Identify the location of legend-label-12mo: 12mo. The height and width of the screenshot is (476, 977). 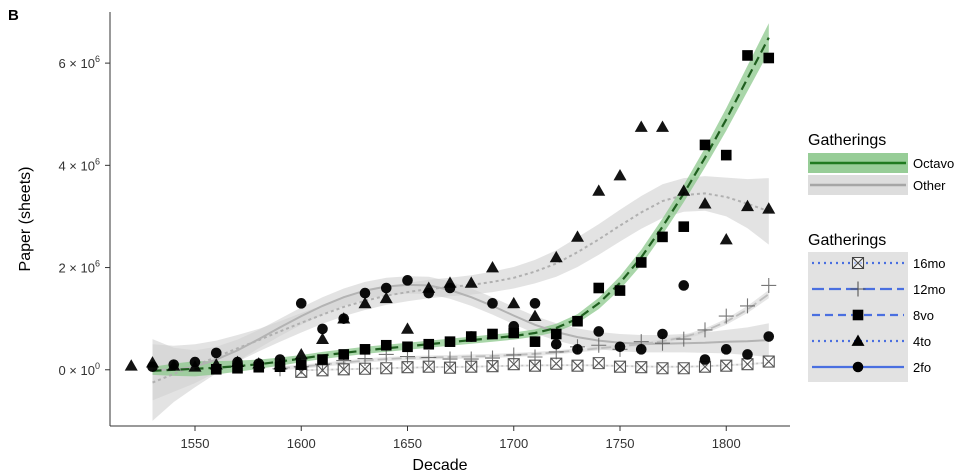
(929, 289).